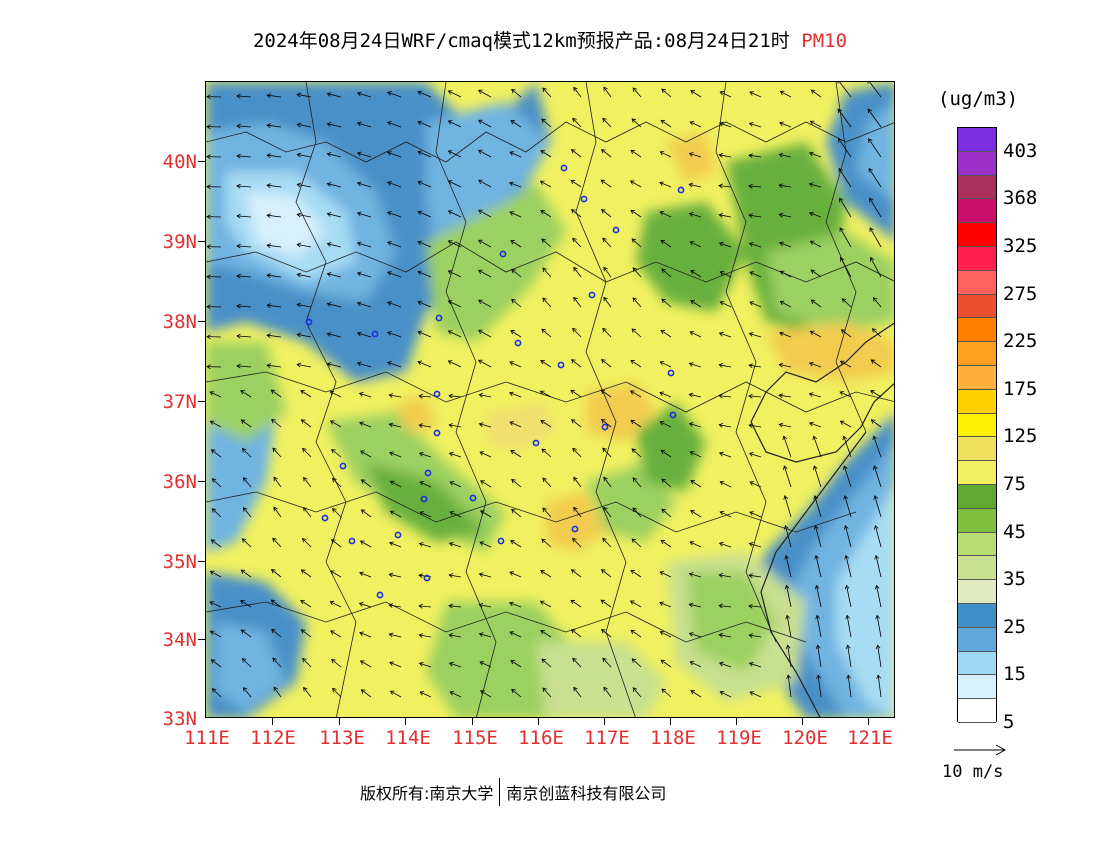 Image resolution: width=1100 pixels, height=850 pixels. I want to click on city-marker, so click(575, 529).